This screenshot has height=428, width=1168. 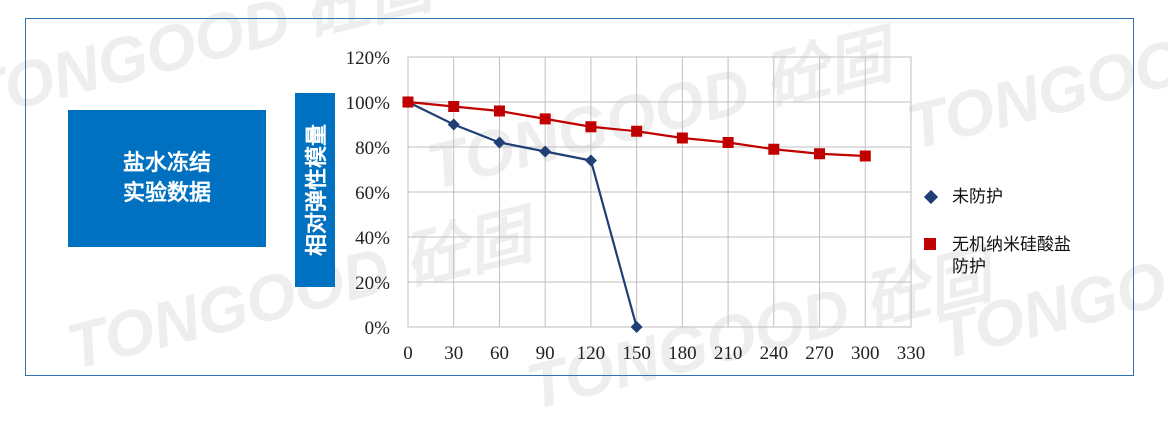 What do you see at coordinates (1022, 197) in the screenshot?
I see `legend-item-unprotected: 未防护` at bounding box center [1022, 197].